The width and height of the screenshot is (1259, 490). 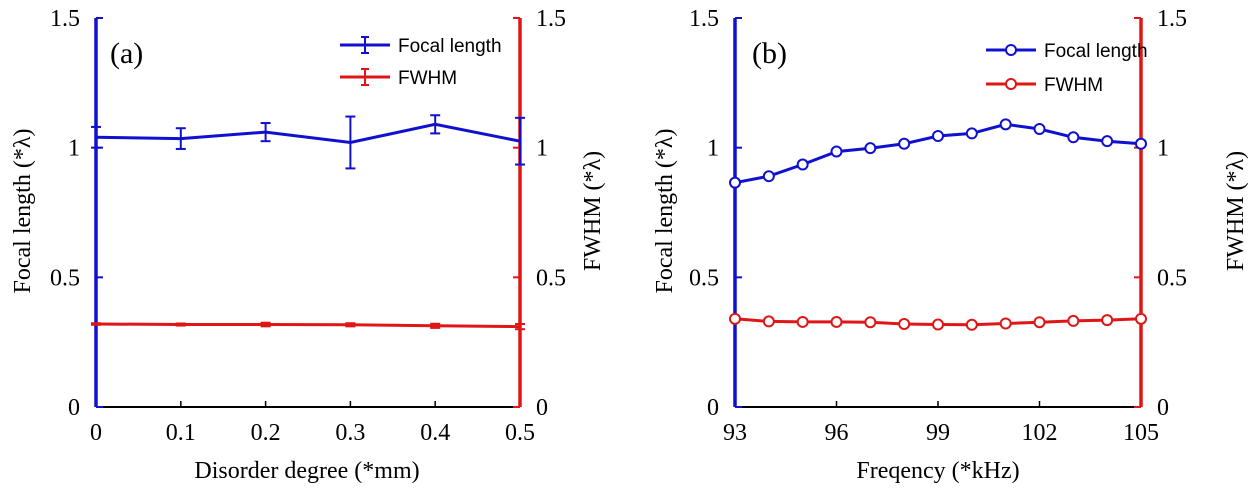 I want to click on x-tick-label: 0, so click(x=96, y=433).